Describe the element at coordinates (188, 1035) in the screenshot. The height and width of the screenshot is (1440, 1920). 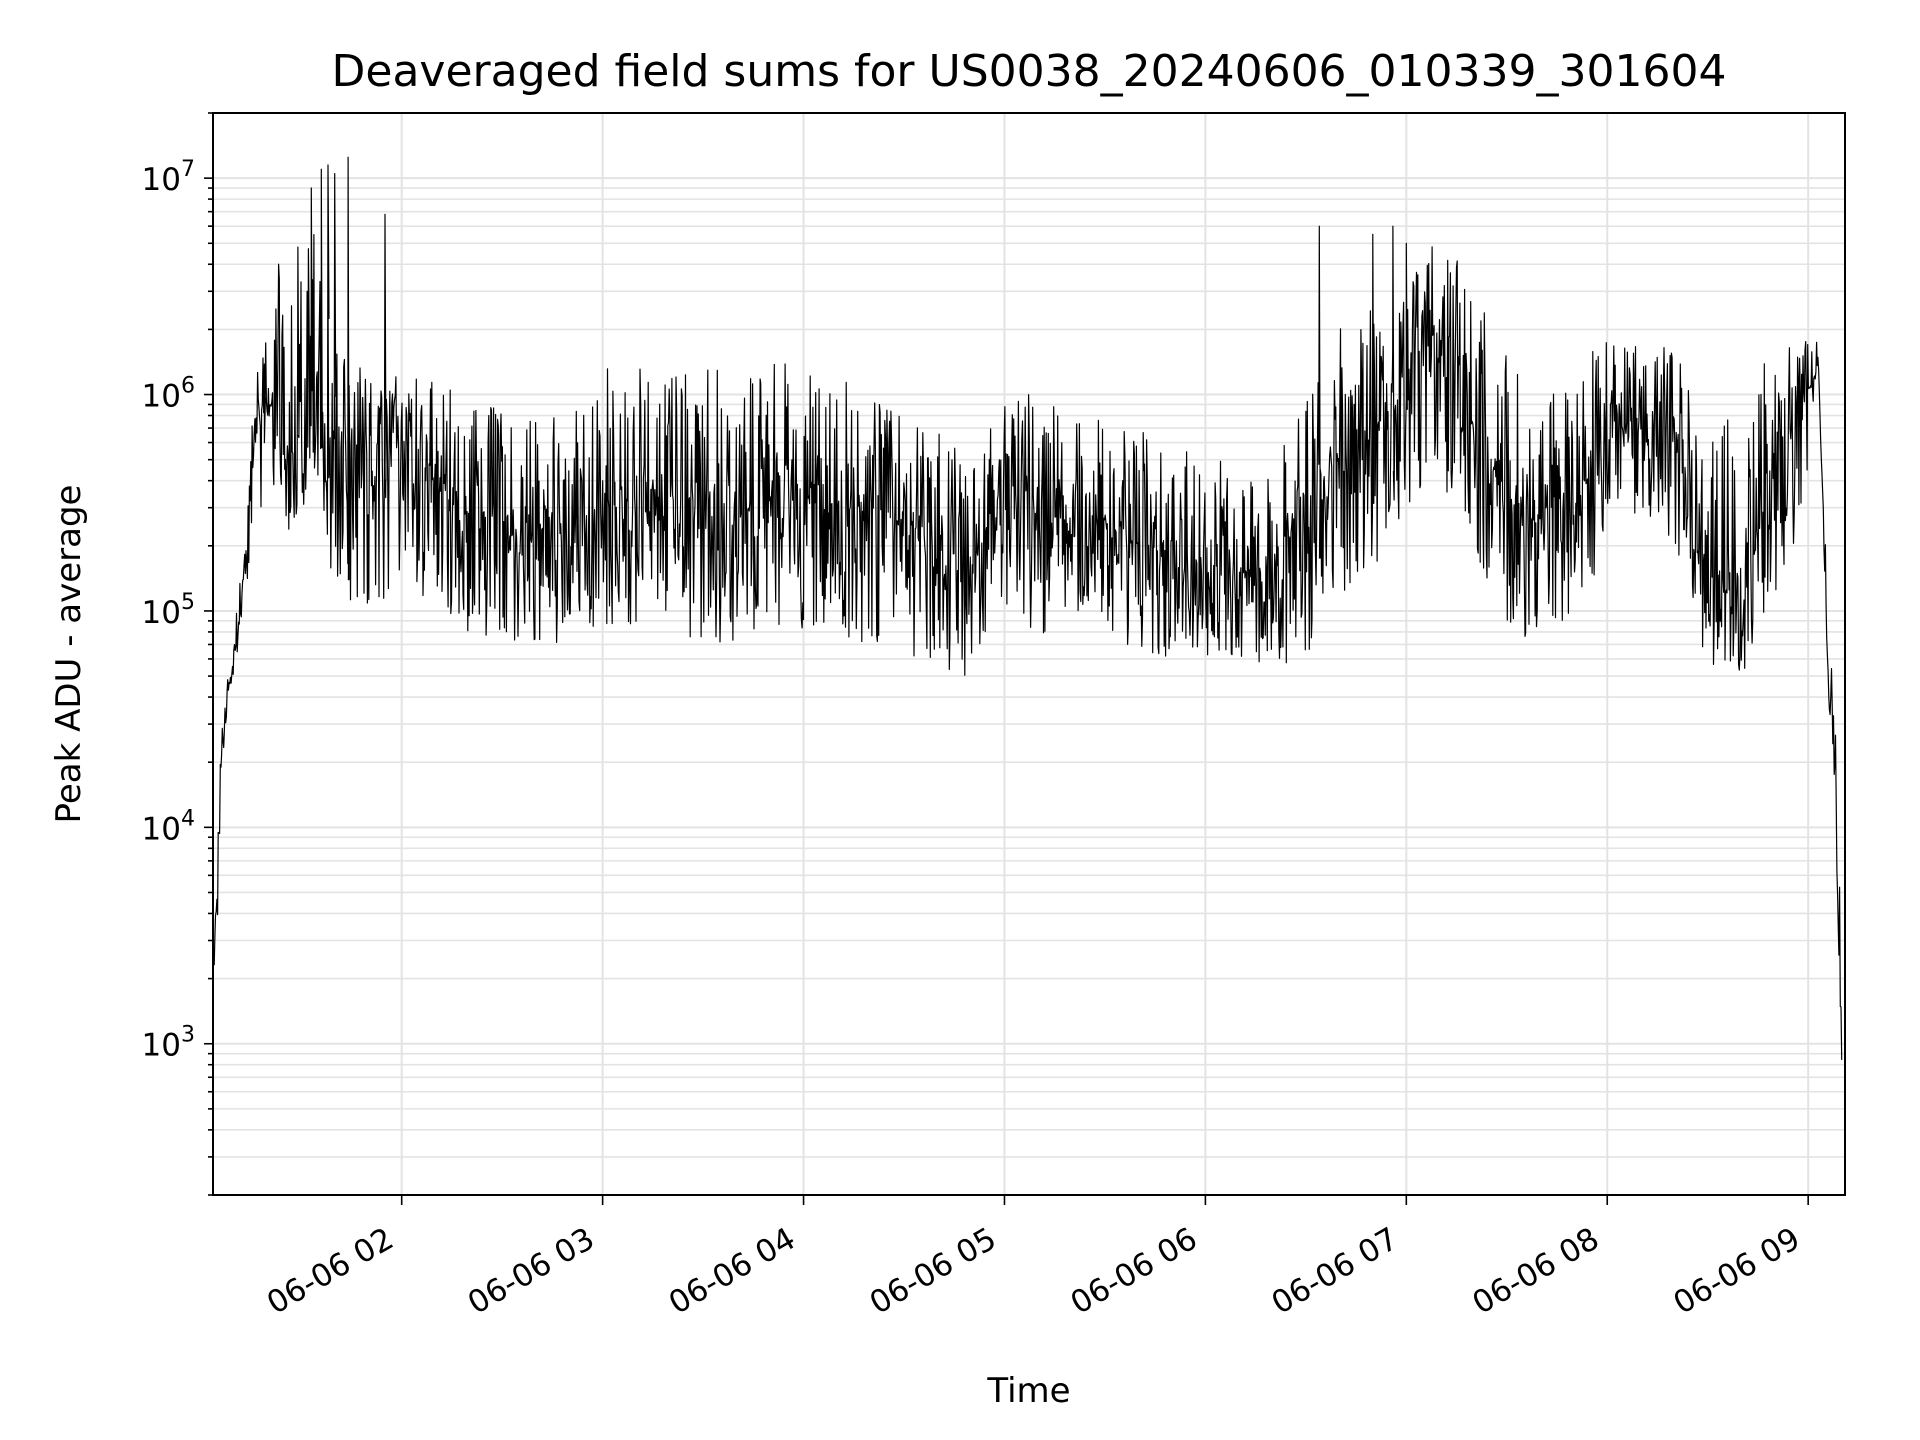
I see `y-tick-exponent: 3` at that location.